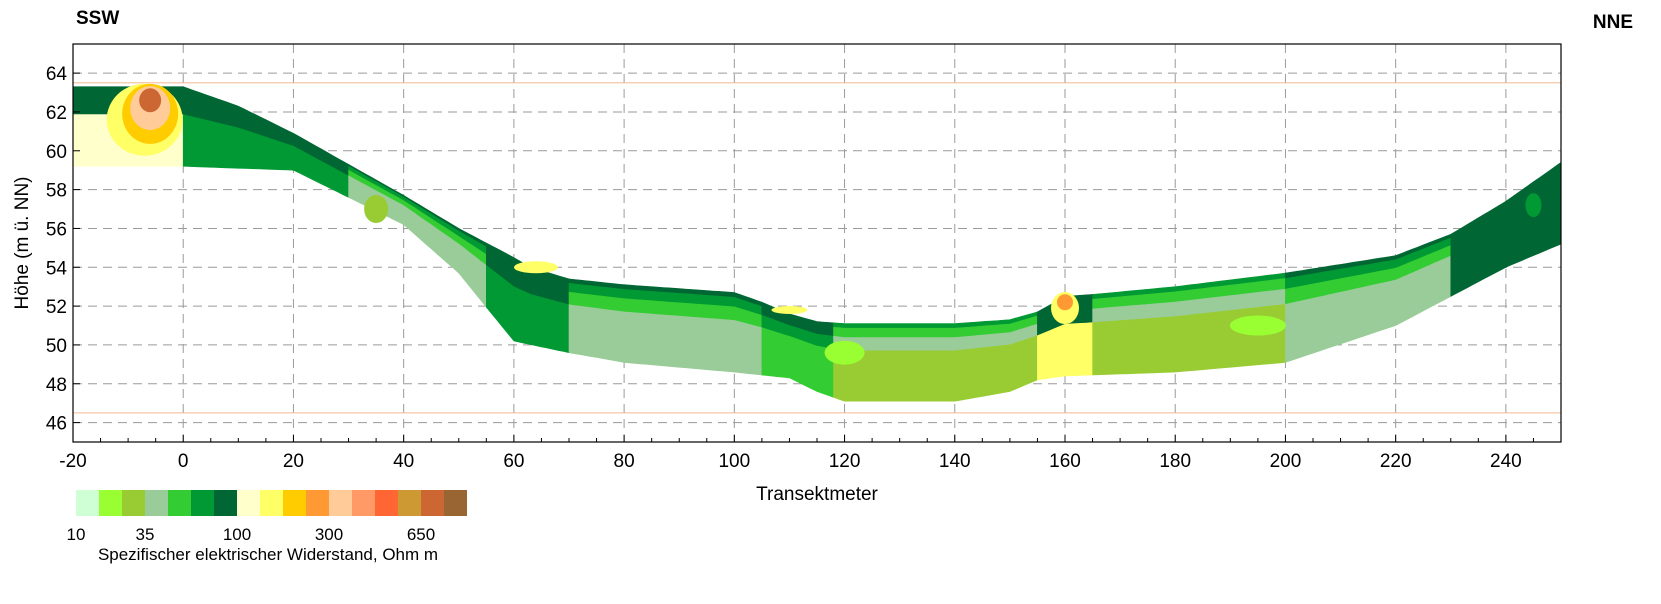 This screenshot has width=1661, height=604. Describe the element at coordinates (1506, 461) in the screenshot. I see `x-tick-label: 240` at that location.